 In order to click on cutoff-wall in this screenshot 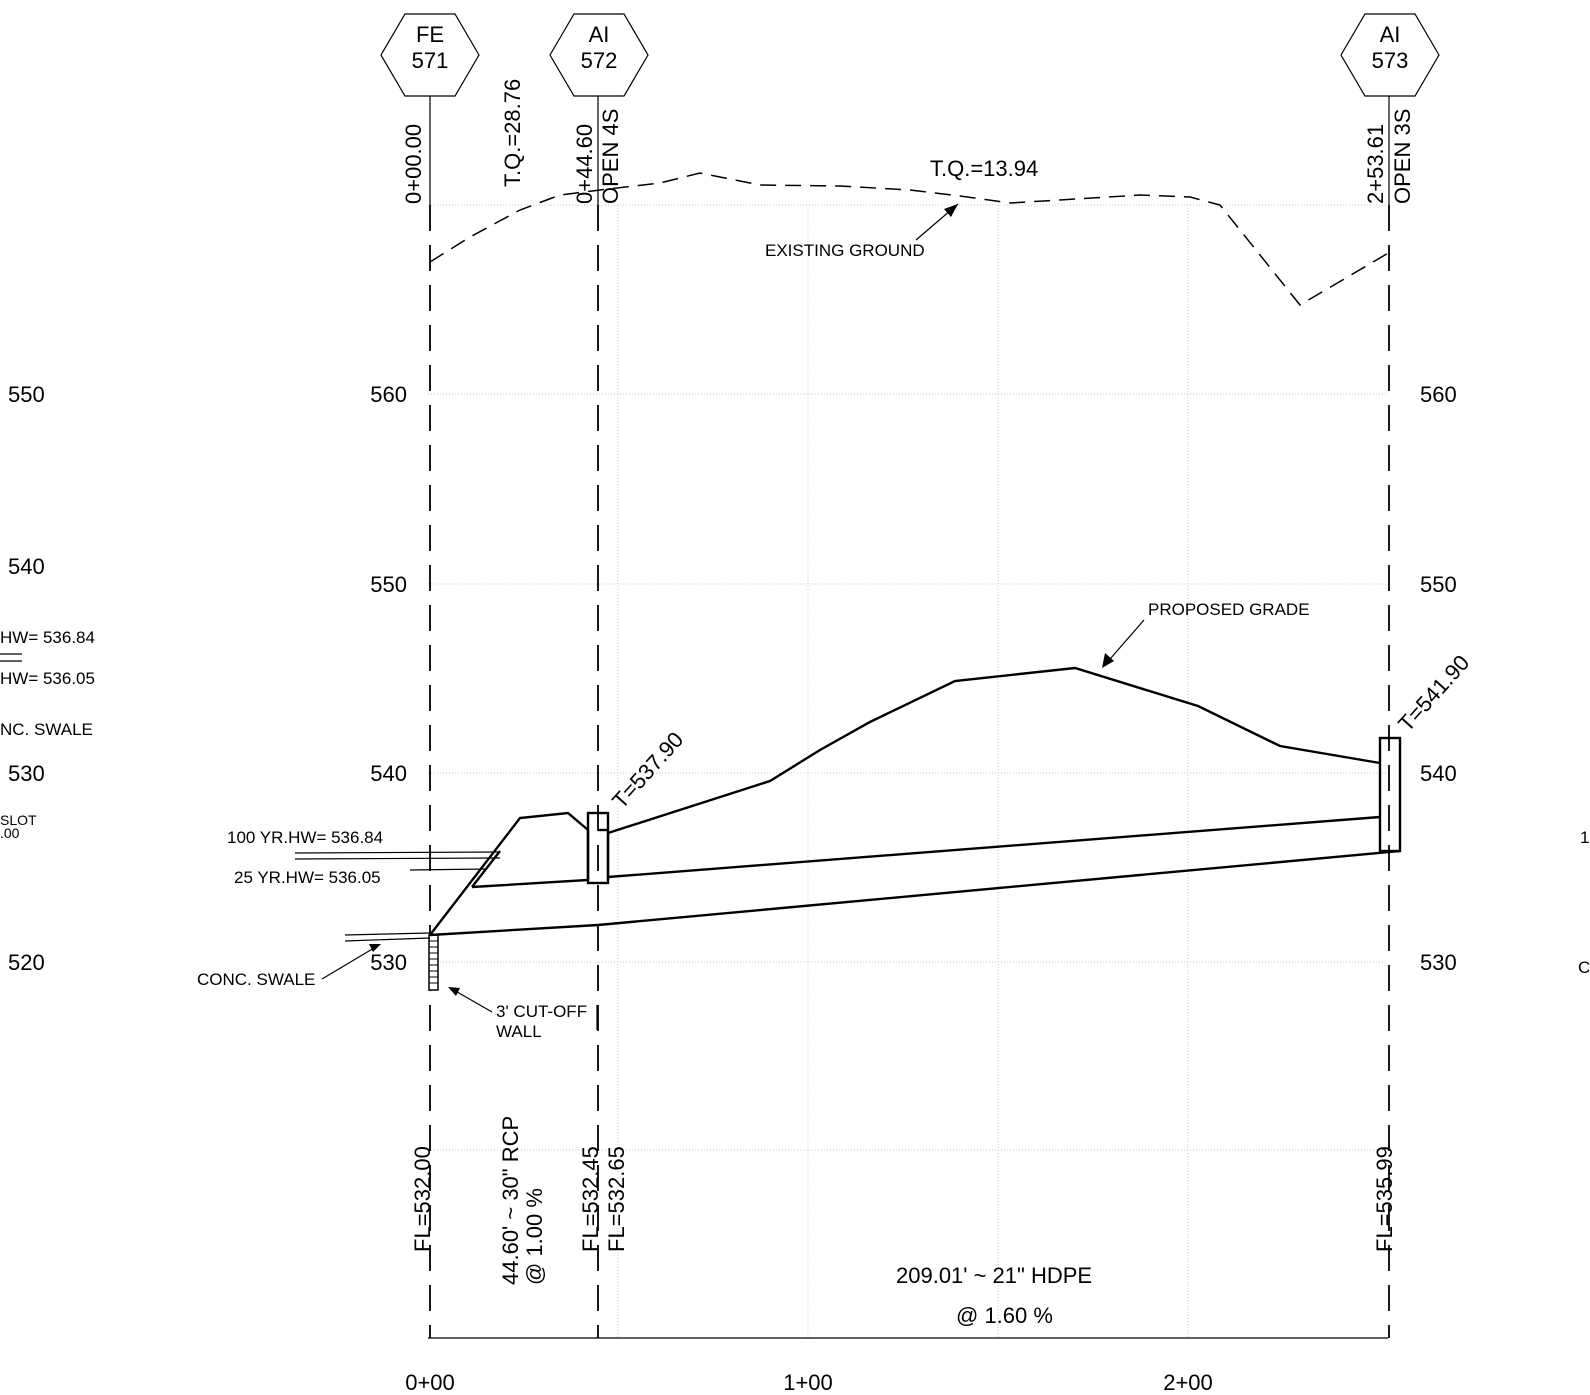, I will do `click(433, 962)`.